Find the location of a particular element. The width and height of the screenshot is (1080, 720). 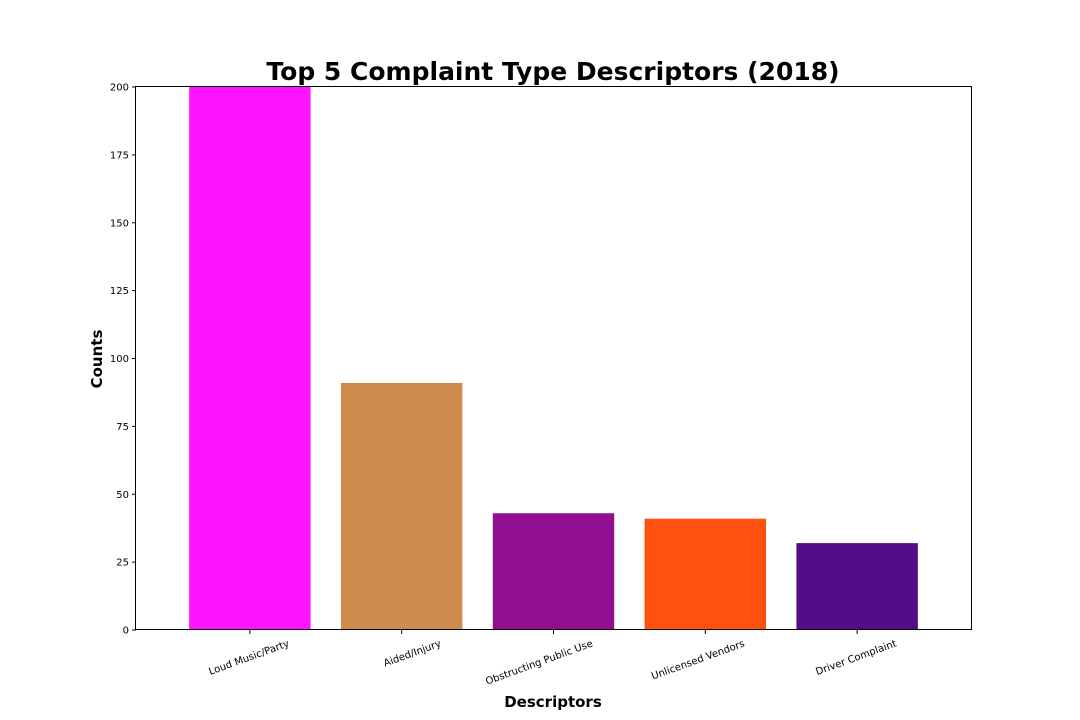

chart-title: Top 5 Complaint Type Descriptors (2018) is located at coordinates (552, 71).